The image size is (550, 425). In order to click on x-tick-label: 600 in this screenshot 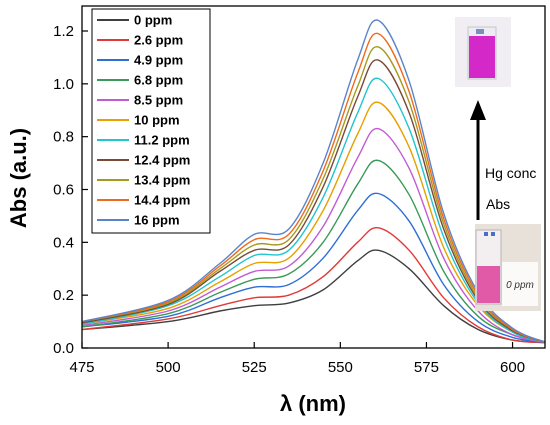, I will do `click(512, 367)`.